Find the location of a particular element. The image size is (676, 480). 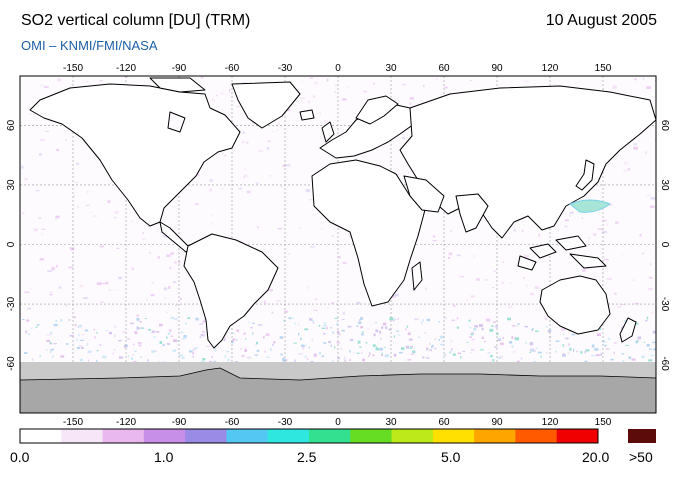

colorbar-overflow-swatch is located at coordinates (642, 436).